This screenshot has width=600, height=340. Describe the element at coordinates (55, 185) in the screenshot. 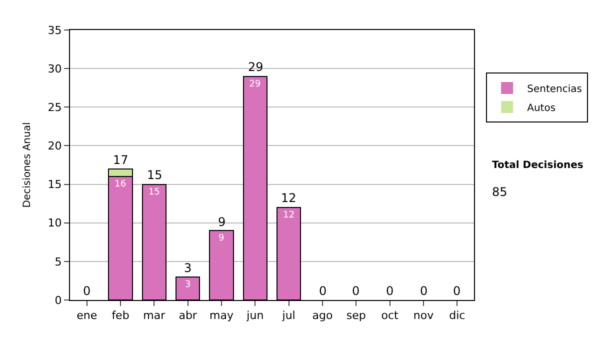

I see `y-tick-label: 15` at that location.